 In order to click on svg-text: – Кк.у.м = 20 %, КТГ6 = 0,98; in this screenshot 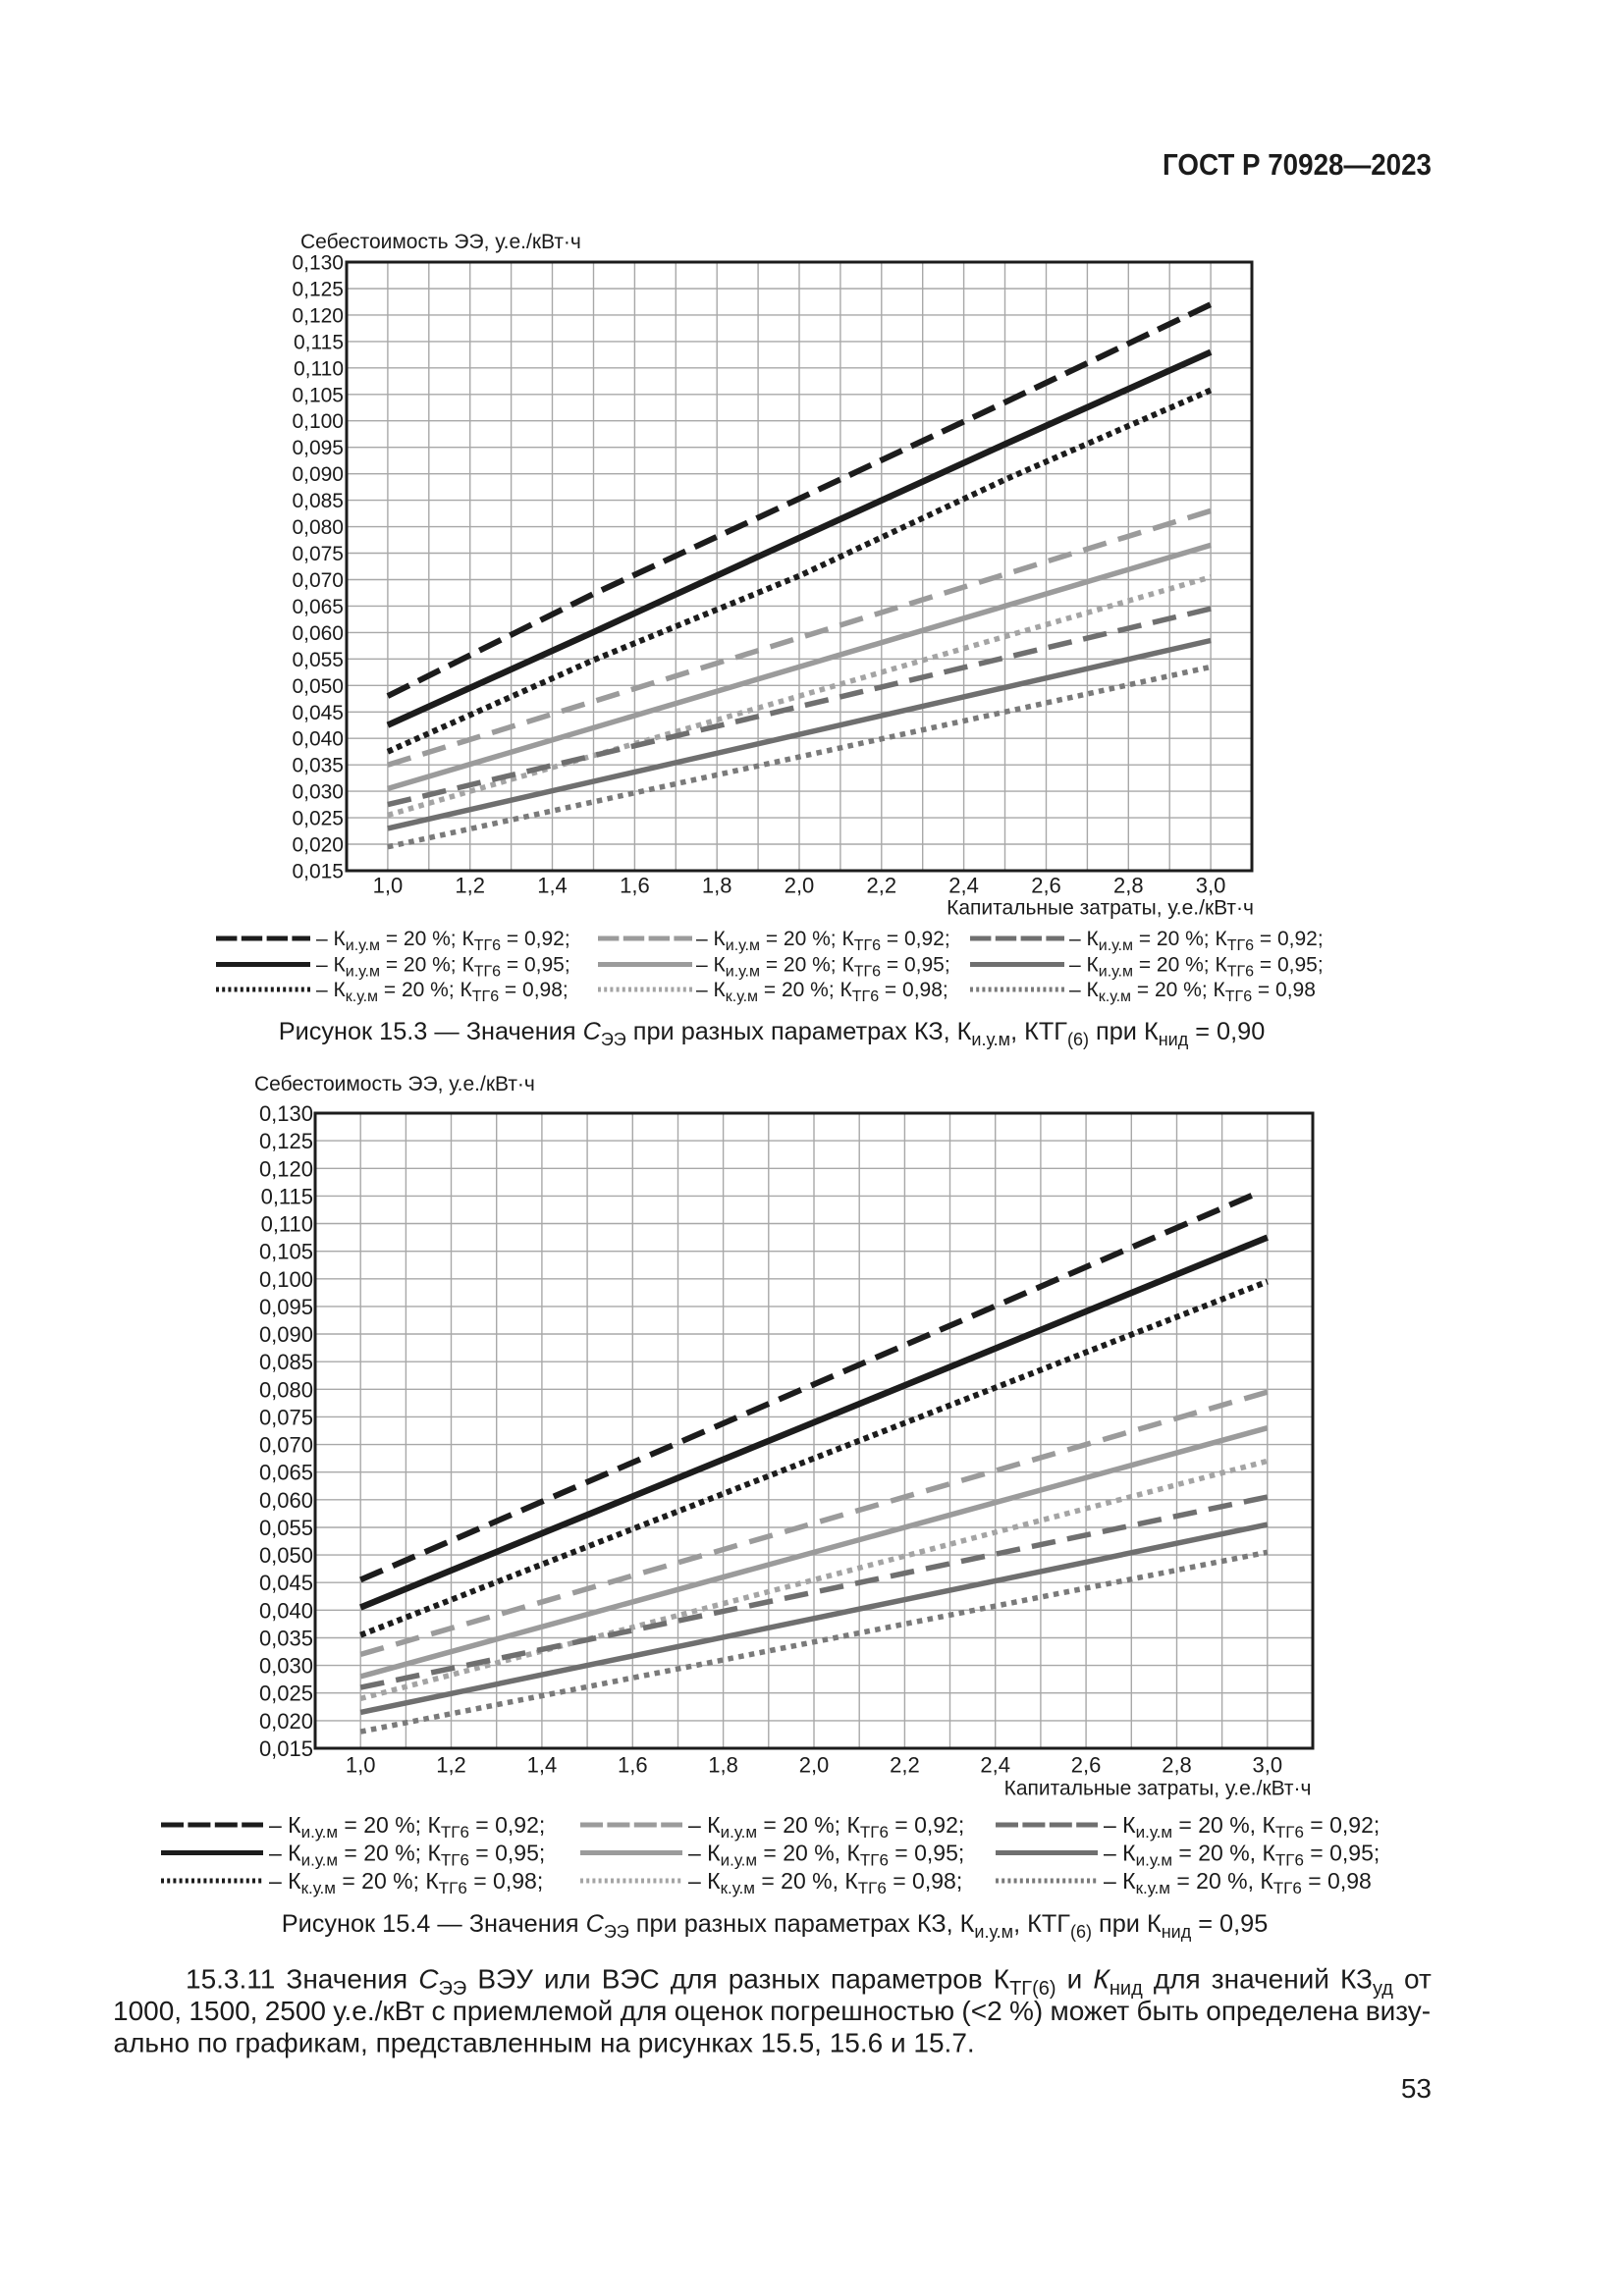, I will do `click(825, 1882)`.